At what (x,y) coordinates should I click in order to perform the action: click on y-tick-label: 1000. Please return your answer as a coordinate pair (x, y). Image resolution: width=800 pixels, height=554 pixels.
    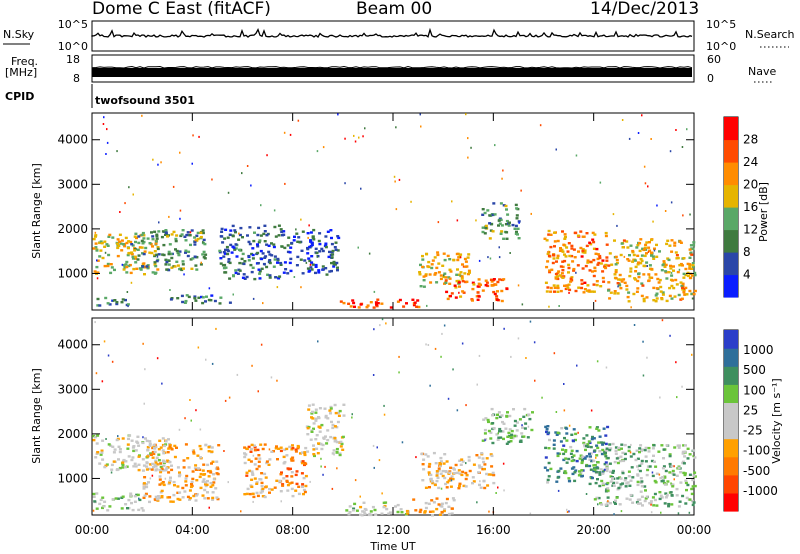
    Looking at the image, I should click on (72, 478).